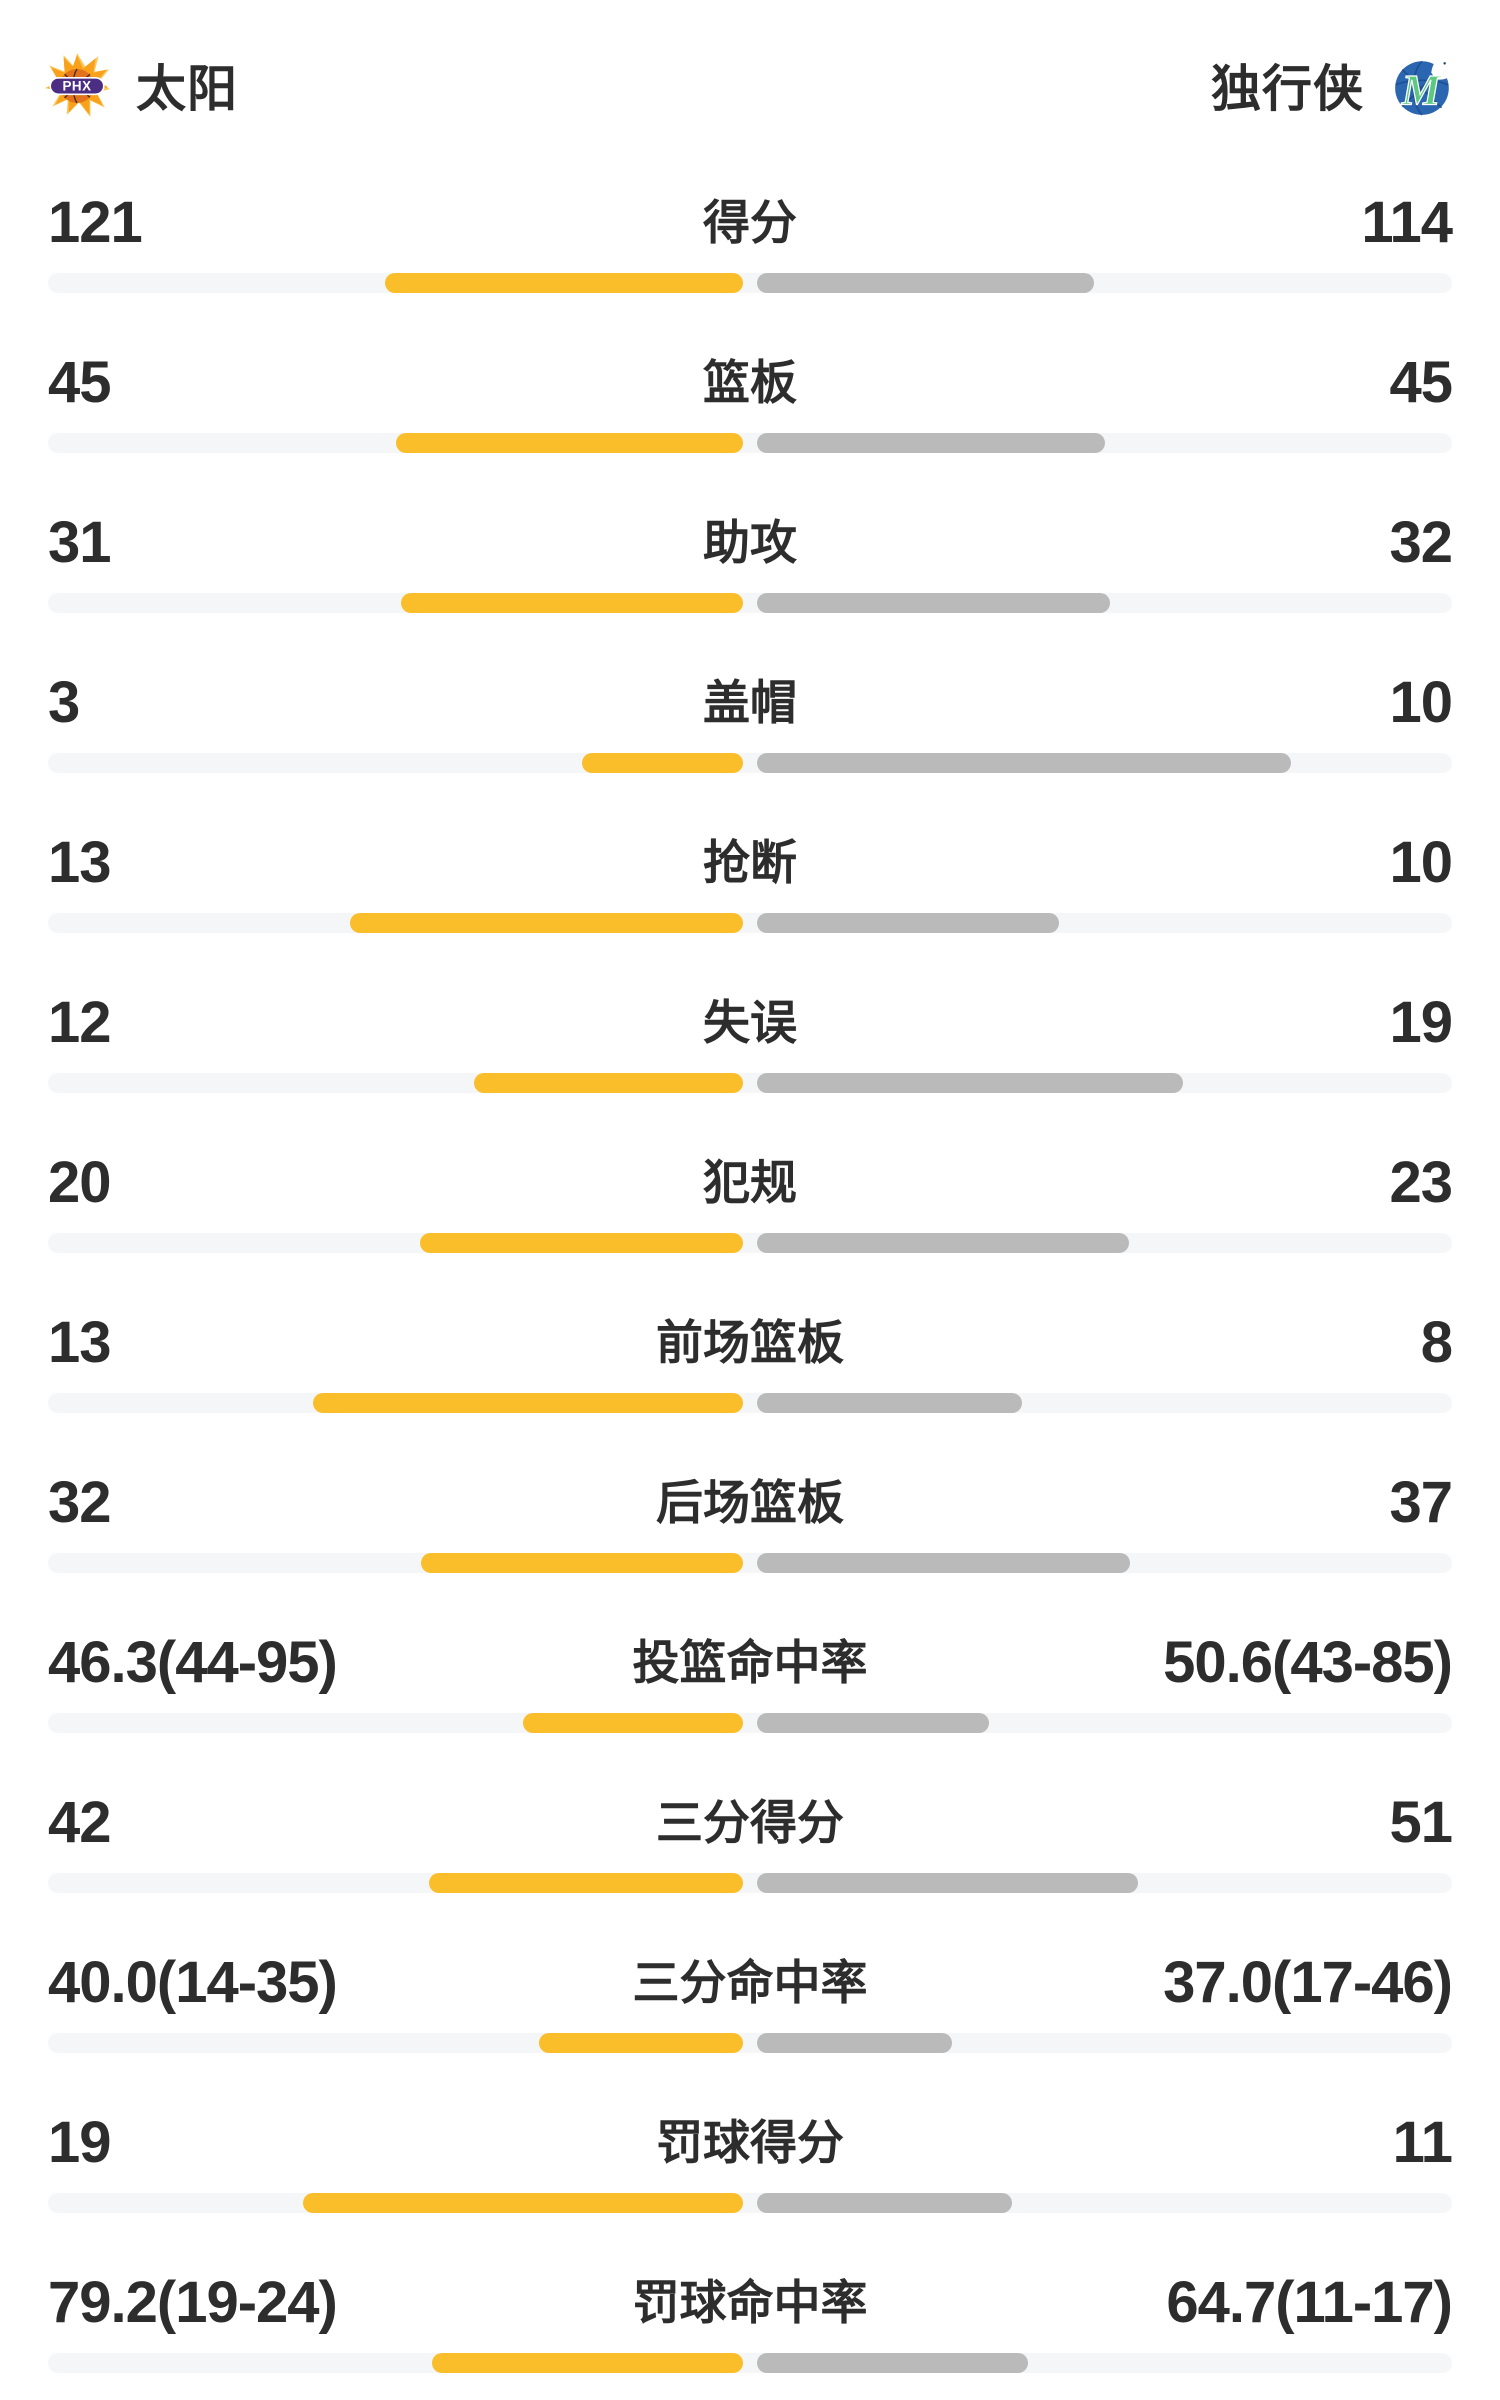  I want to click on stat-row: 46.3(44-95) 投篮命中率 50.6(43-85), so click(750, 1680).